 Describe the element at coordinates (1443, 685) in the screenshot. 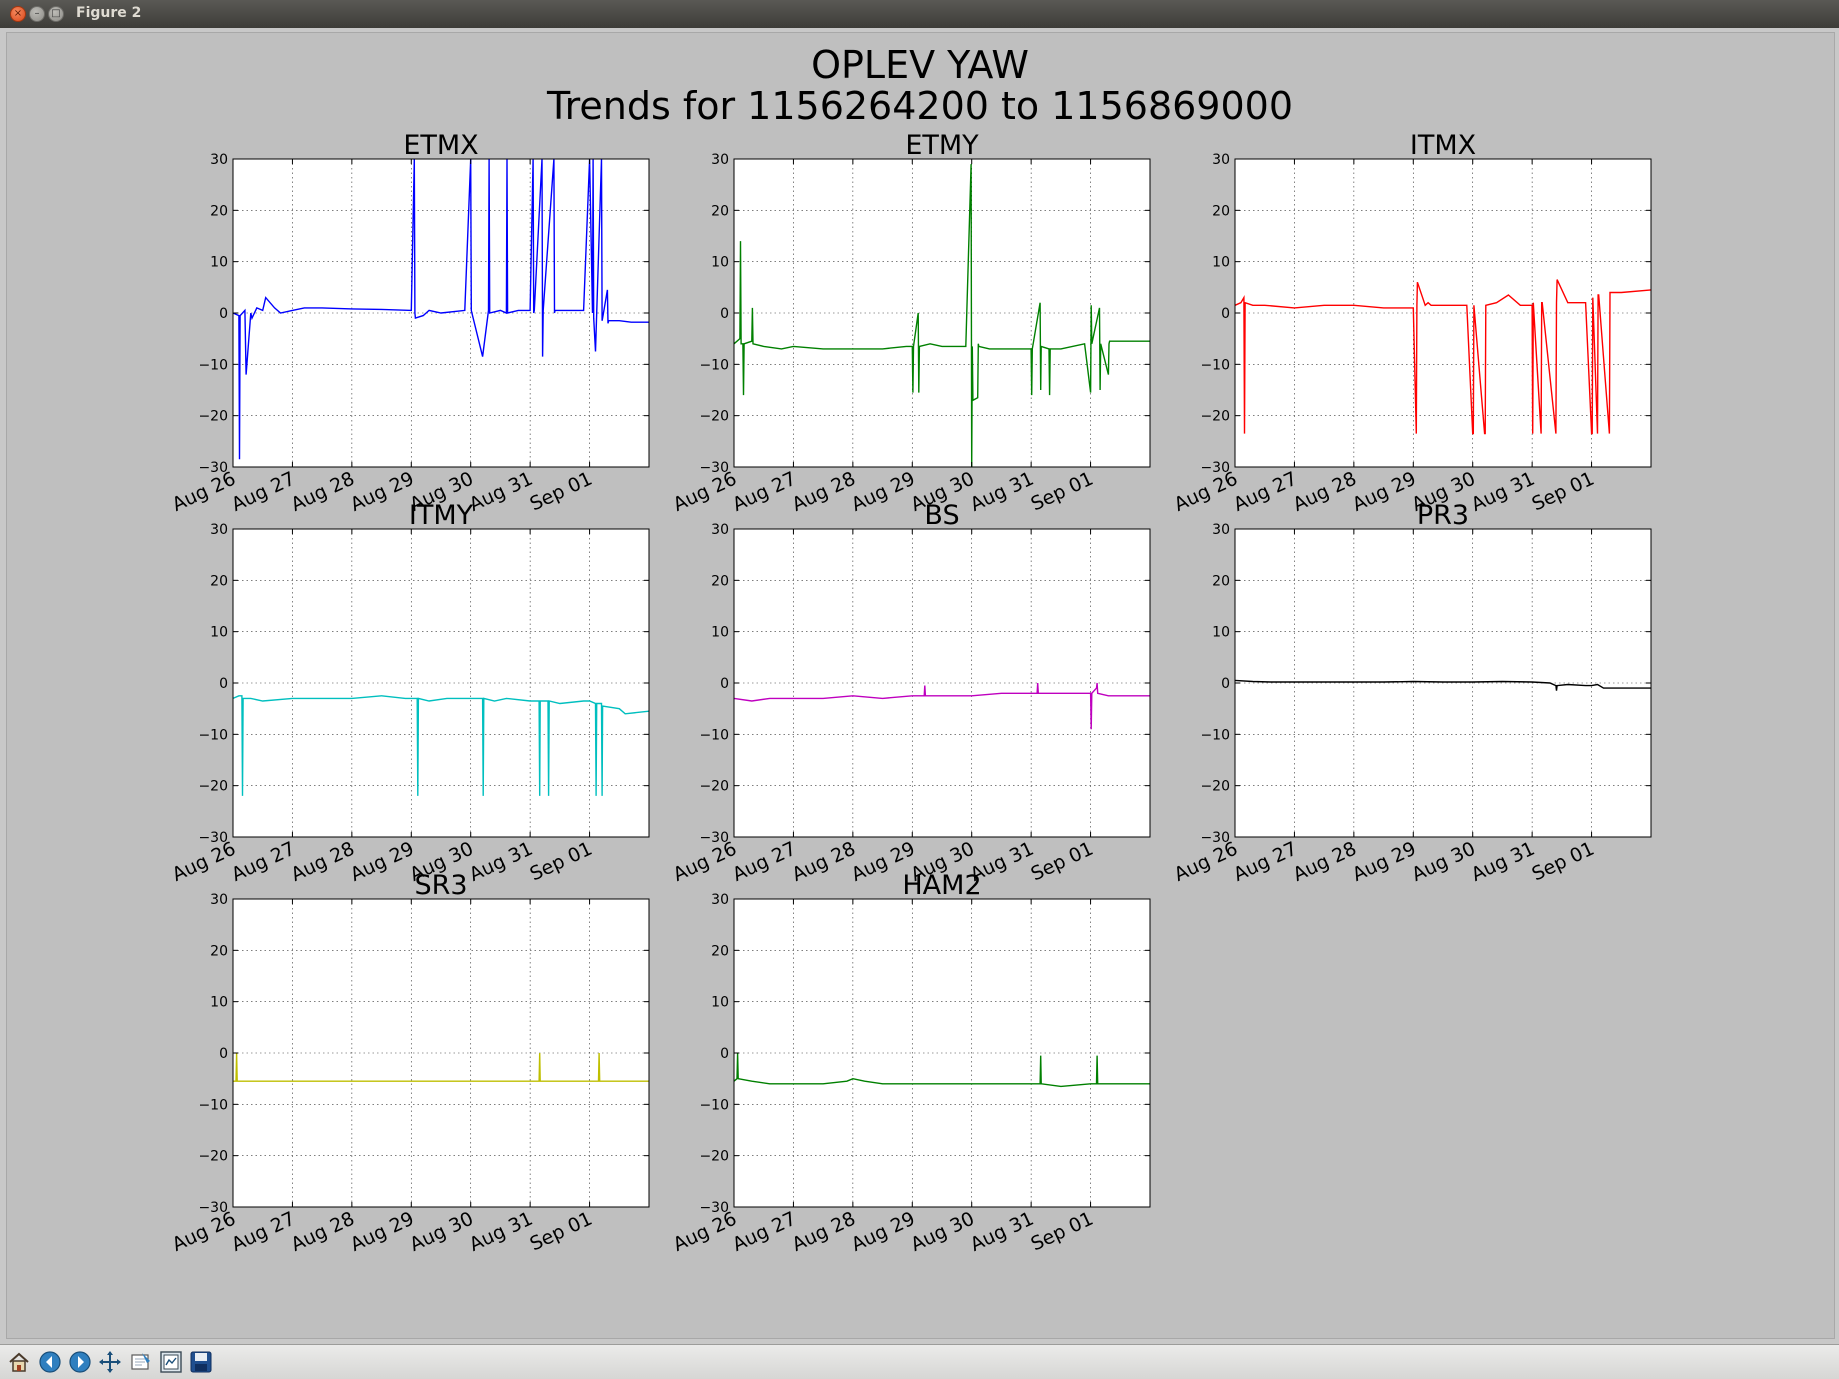

I see `series-line-pr3` at that location.